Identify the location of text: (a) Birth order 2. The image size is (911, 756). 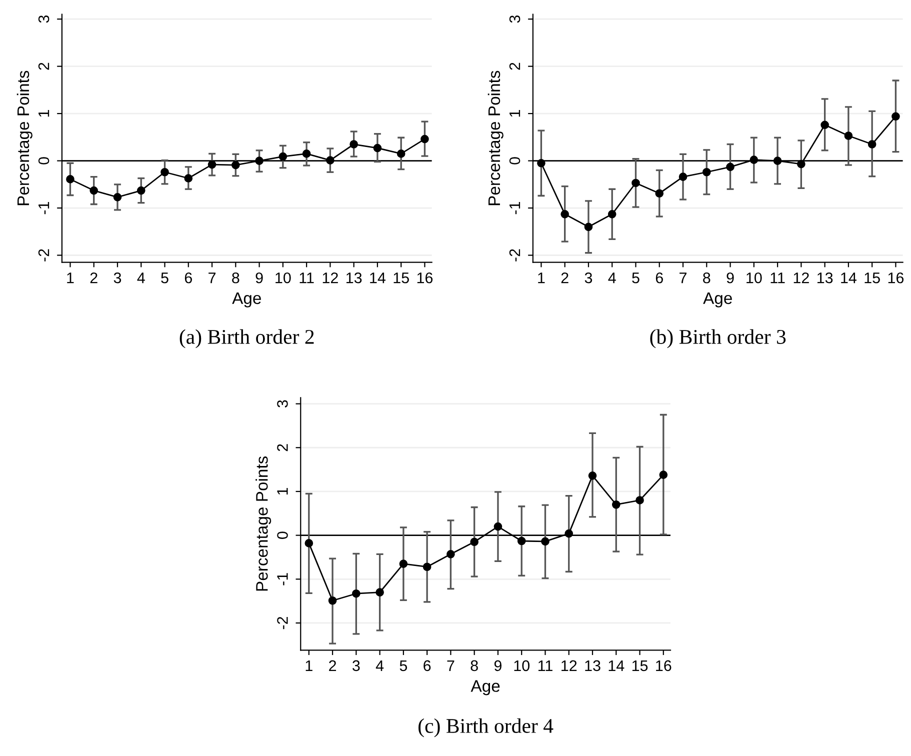
(247, 338).